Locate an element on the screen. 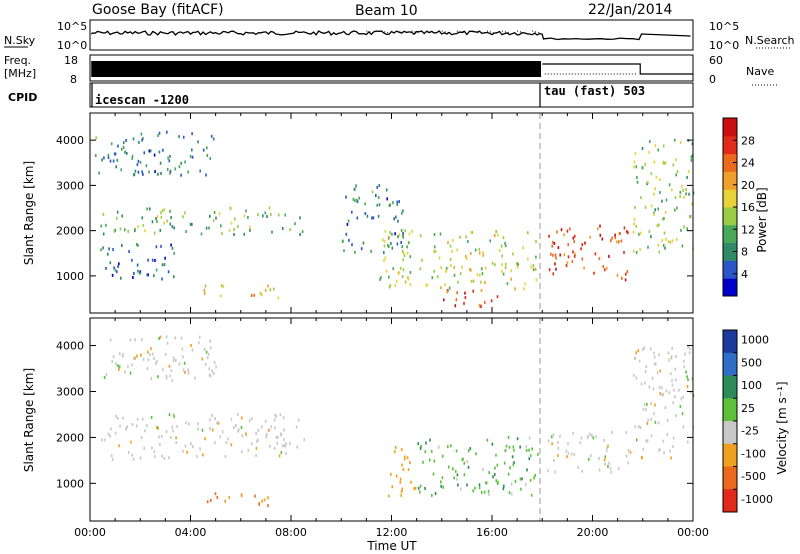 The height and width of the screenshot is (554, 800). x-tick-label: 00:00 is located at coordinates (693, 532).